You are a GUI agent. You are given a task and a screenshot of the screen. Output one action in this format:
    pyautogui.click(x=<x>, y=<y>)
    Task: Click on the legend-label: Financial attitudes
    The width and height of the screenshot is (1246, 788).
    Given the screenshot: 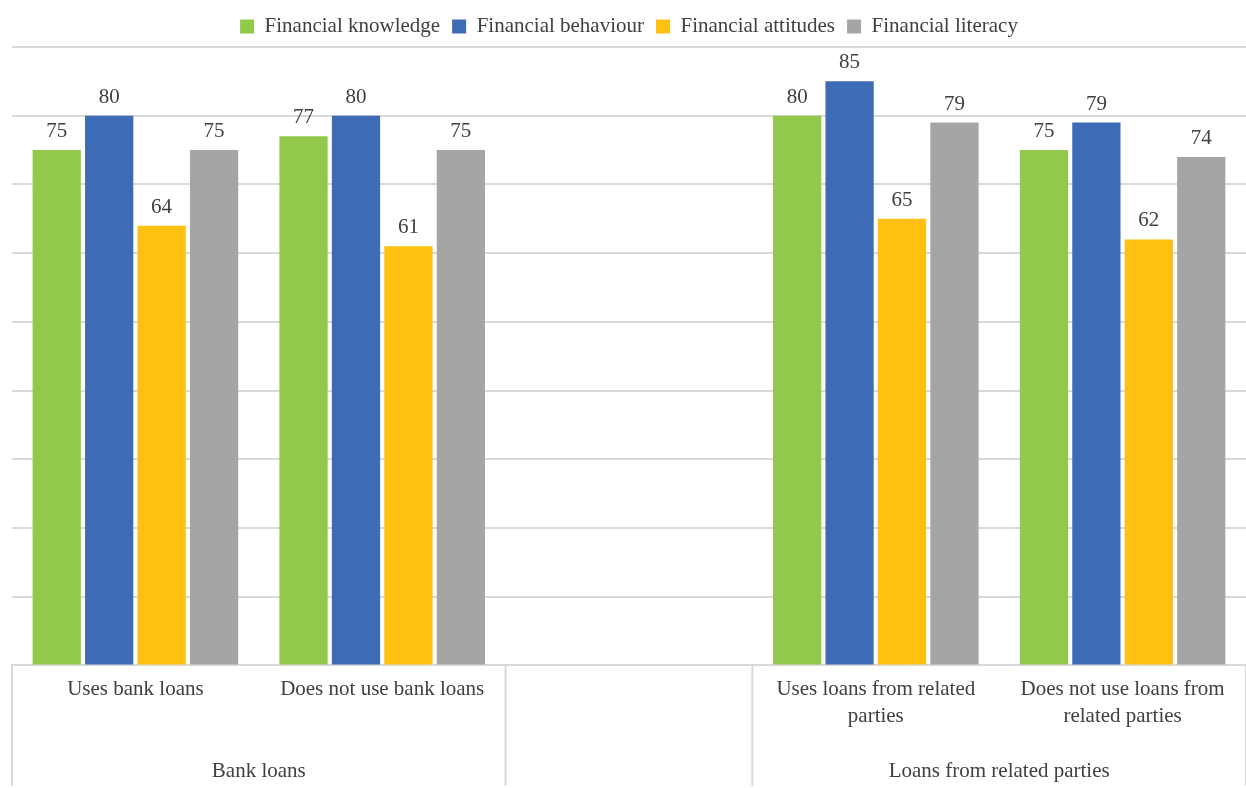 What is the action you would take?
    pyautogui.click(x=758, y=25)
    